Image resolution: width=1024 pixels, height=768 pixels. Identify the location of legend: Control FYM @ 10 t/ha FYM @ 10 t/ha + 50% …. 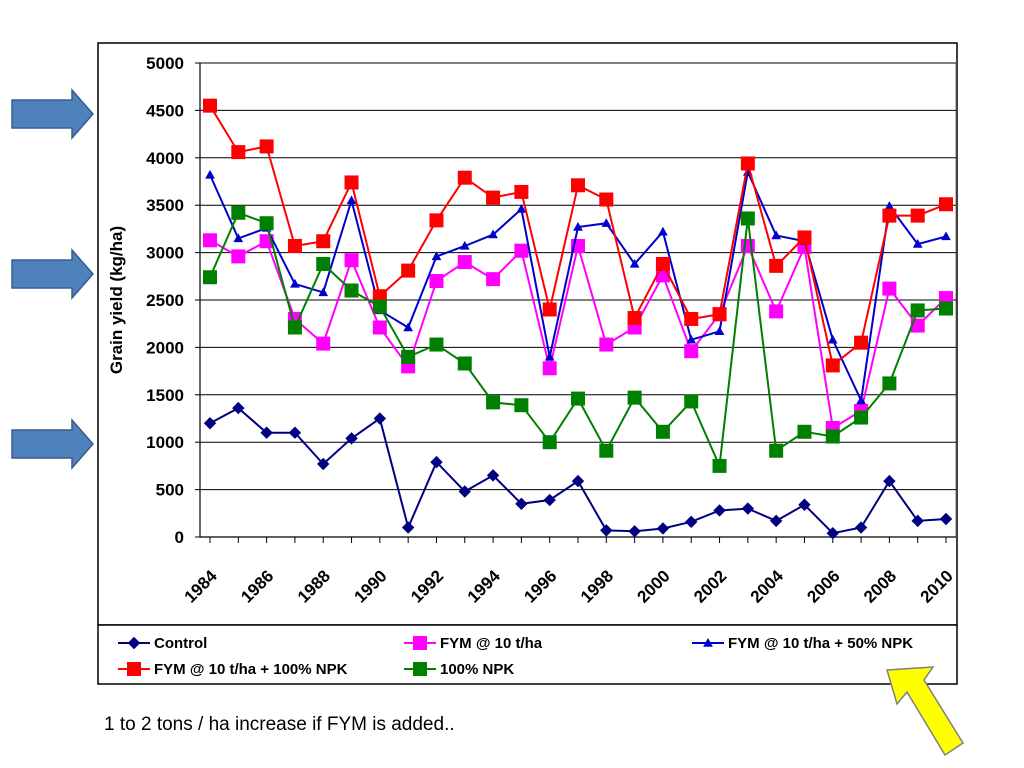
(515, 656).